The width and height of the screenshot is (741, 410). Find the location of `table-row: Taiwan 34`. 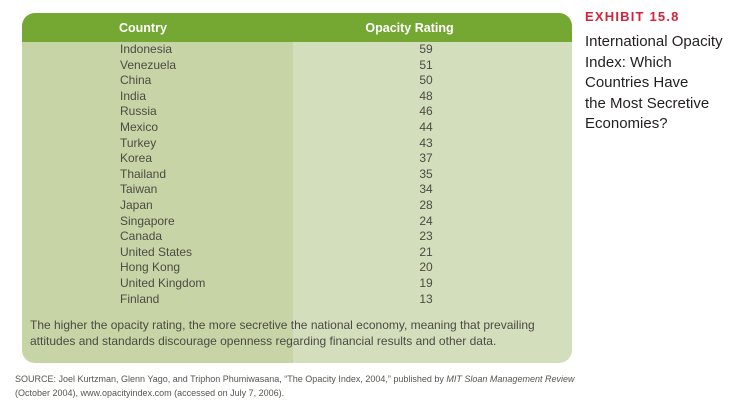

table-row: Taiwan 34 is located at coordinates (297, 190).